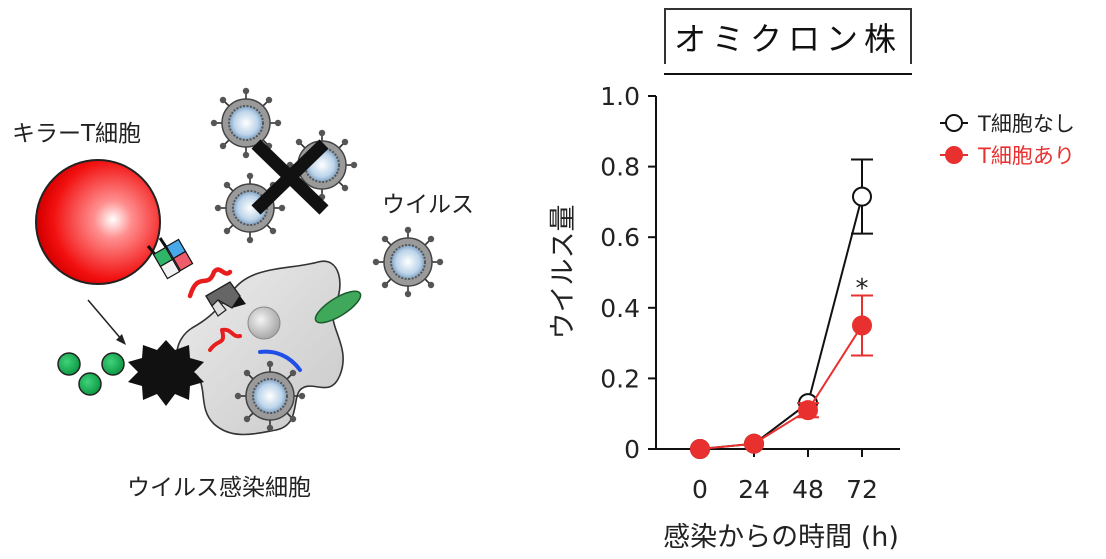  I want to click on peptide, so click(225, 339).